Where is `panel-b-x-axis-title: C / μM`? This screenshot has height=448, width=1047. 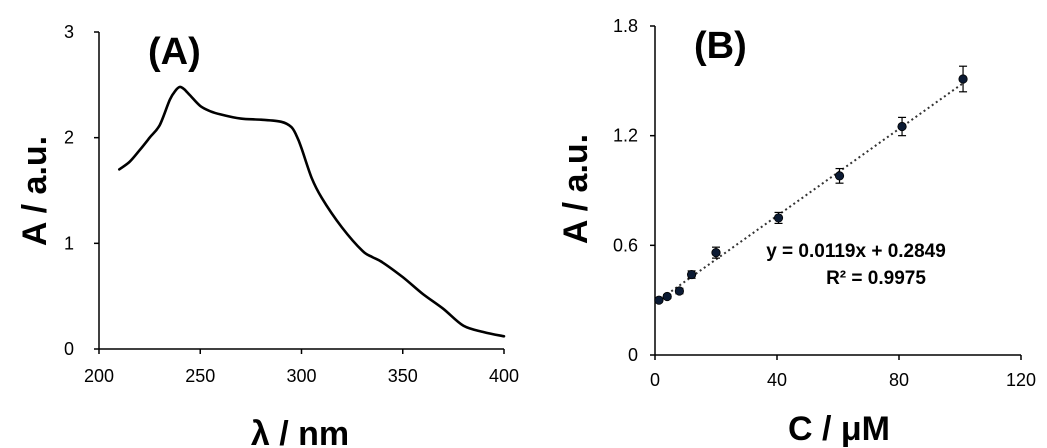 panel-b-x-axis-title: C / μM is located at coordinates (839, 429).